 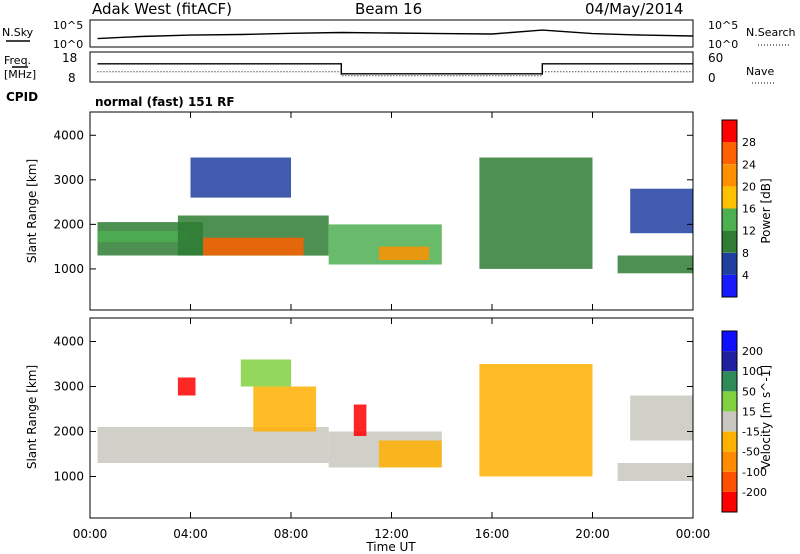 I want to click on power-ytick-label-1: 2000, so click(x=68, y=224).